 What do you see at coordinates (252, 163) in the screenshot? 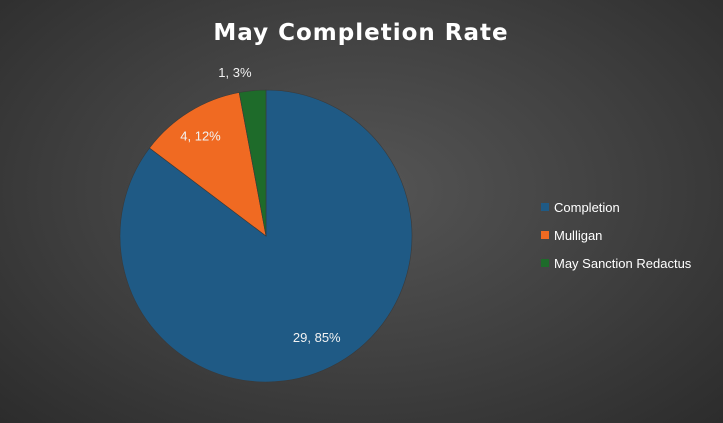
I see `pie-slice-may-sanction-redactus` at bounding box center [252, 163].